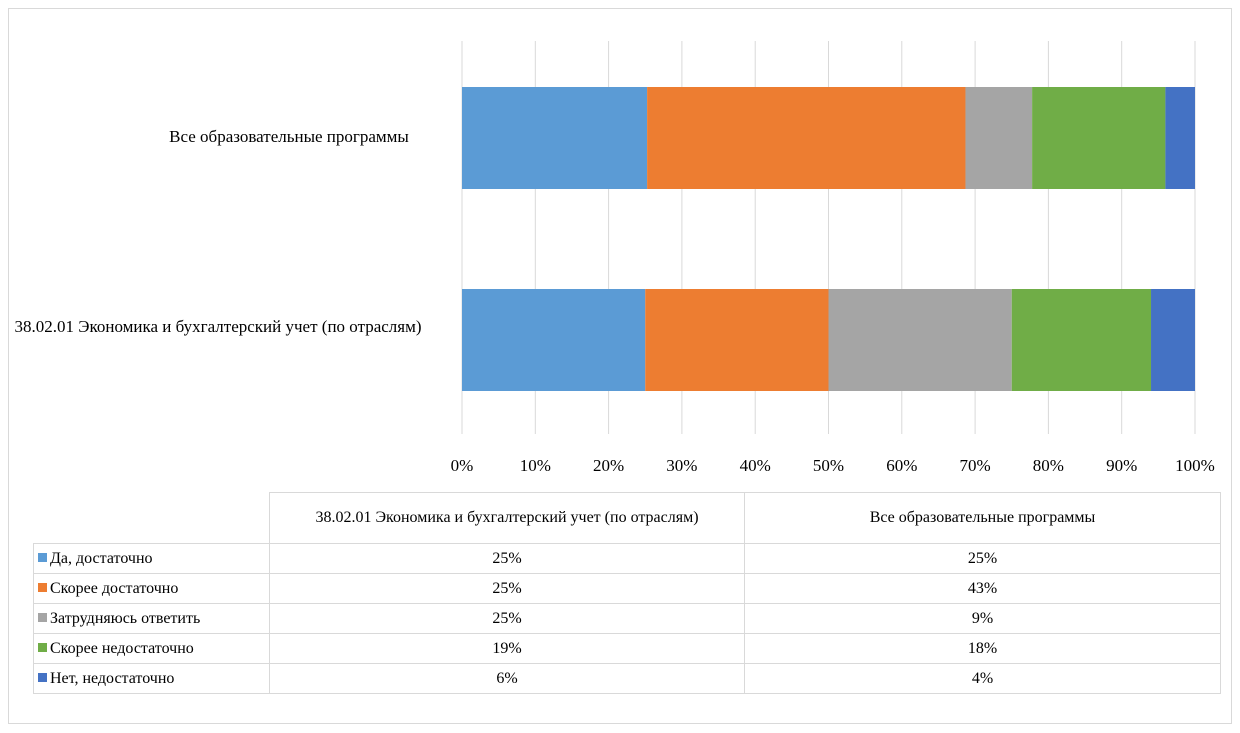 This screenshot has width=1240, height=733. Describe the element at coordinates (755, 465) in the screenshot. I see `x-tick-label: 40%` at that location.